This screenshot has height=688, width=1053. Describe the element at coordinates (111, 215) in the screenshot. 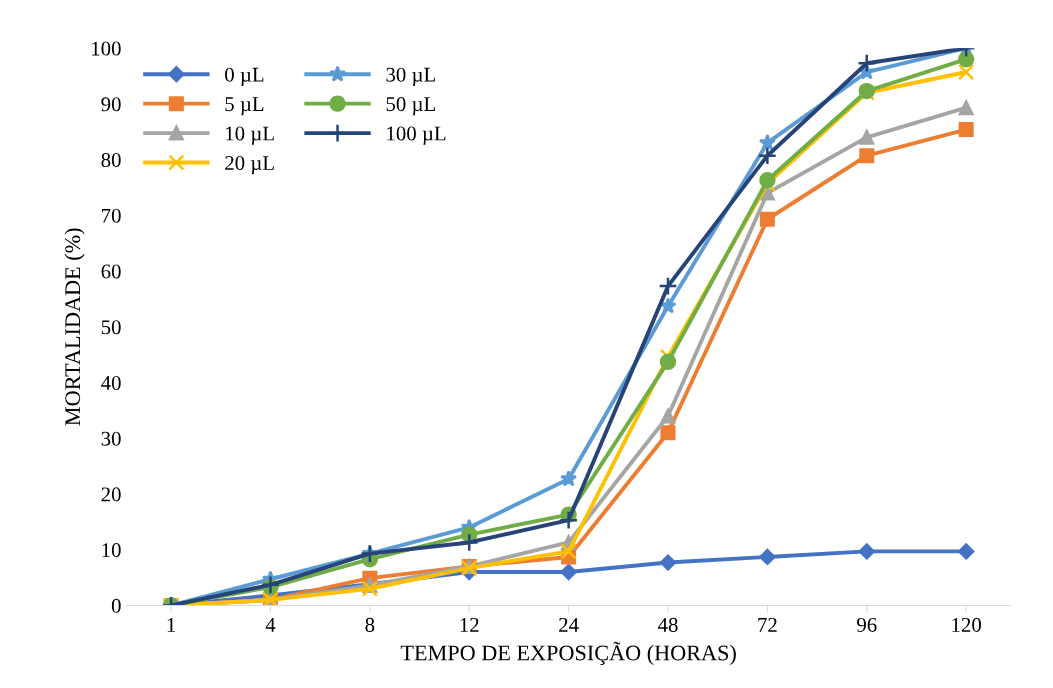

I see `y-tick-label: 70` at that location.